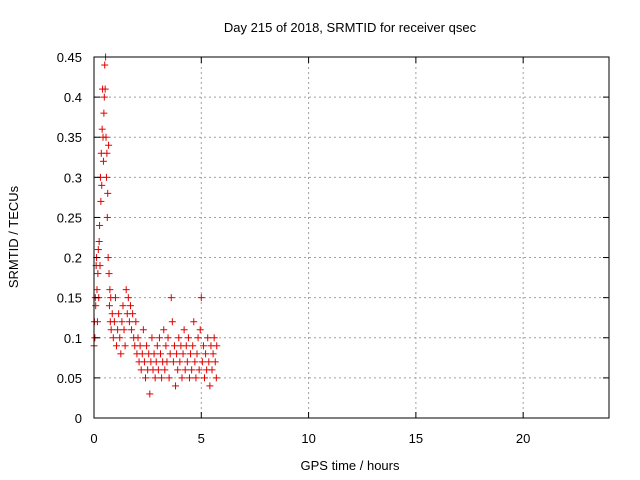 The height and width of the screenshot is (480, 640). Describe the element at coordinates (69, 378) in the screenshot. I see `y-tick-label: 0.05` at that location.